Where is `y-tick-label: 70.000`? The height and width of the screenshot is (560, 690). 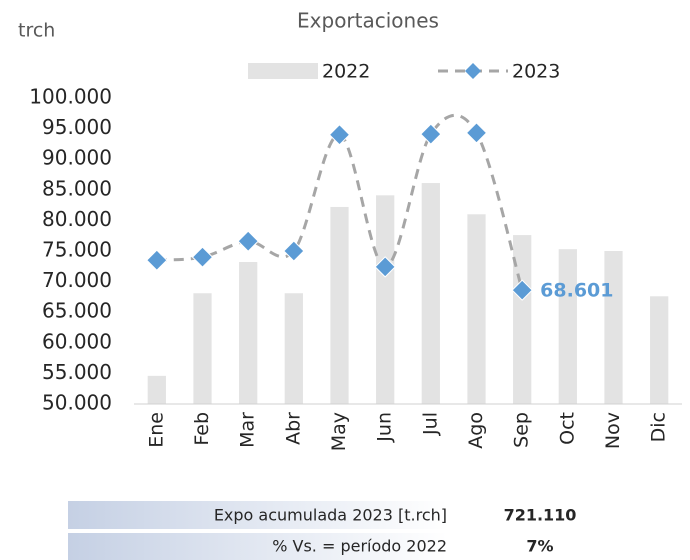
y-tick-label: 70.000 is located at coordinates (77, 280).